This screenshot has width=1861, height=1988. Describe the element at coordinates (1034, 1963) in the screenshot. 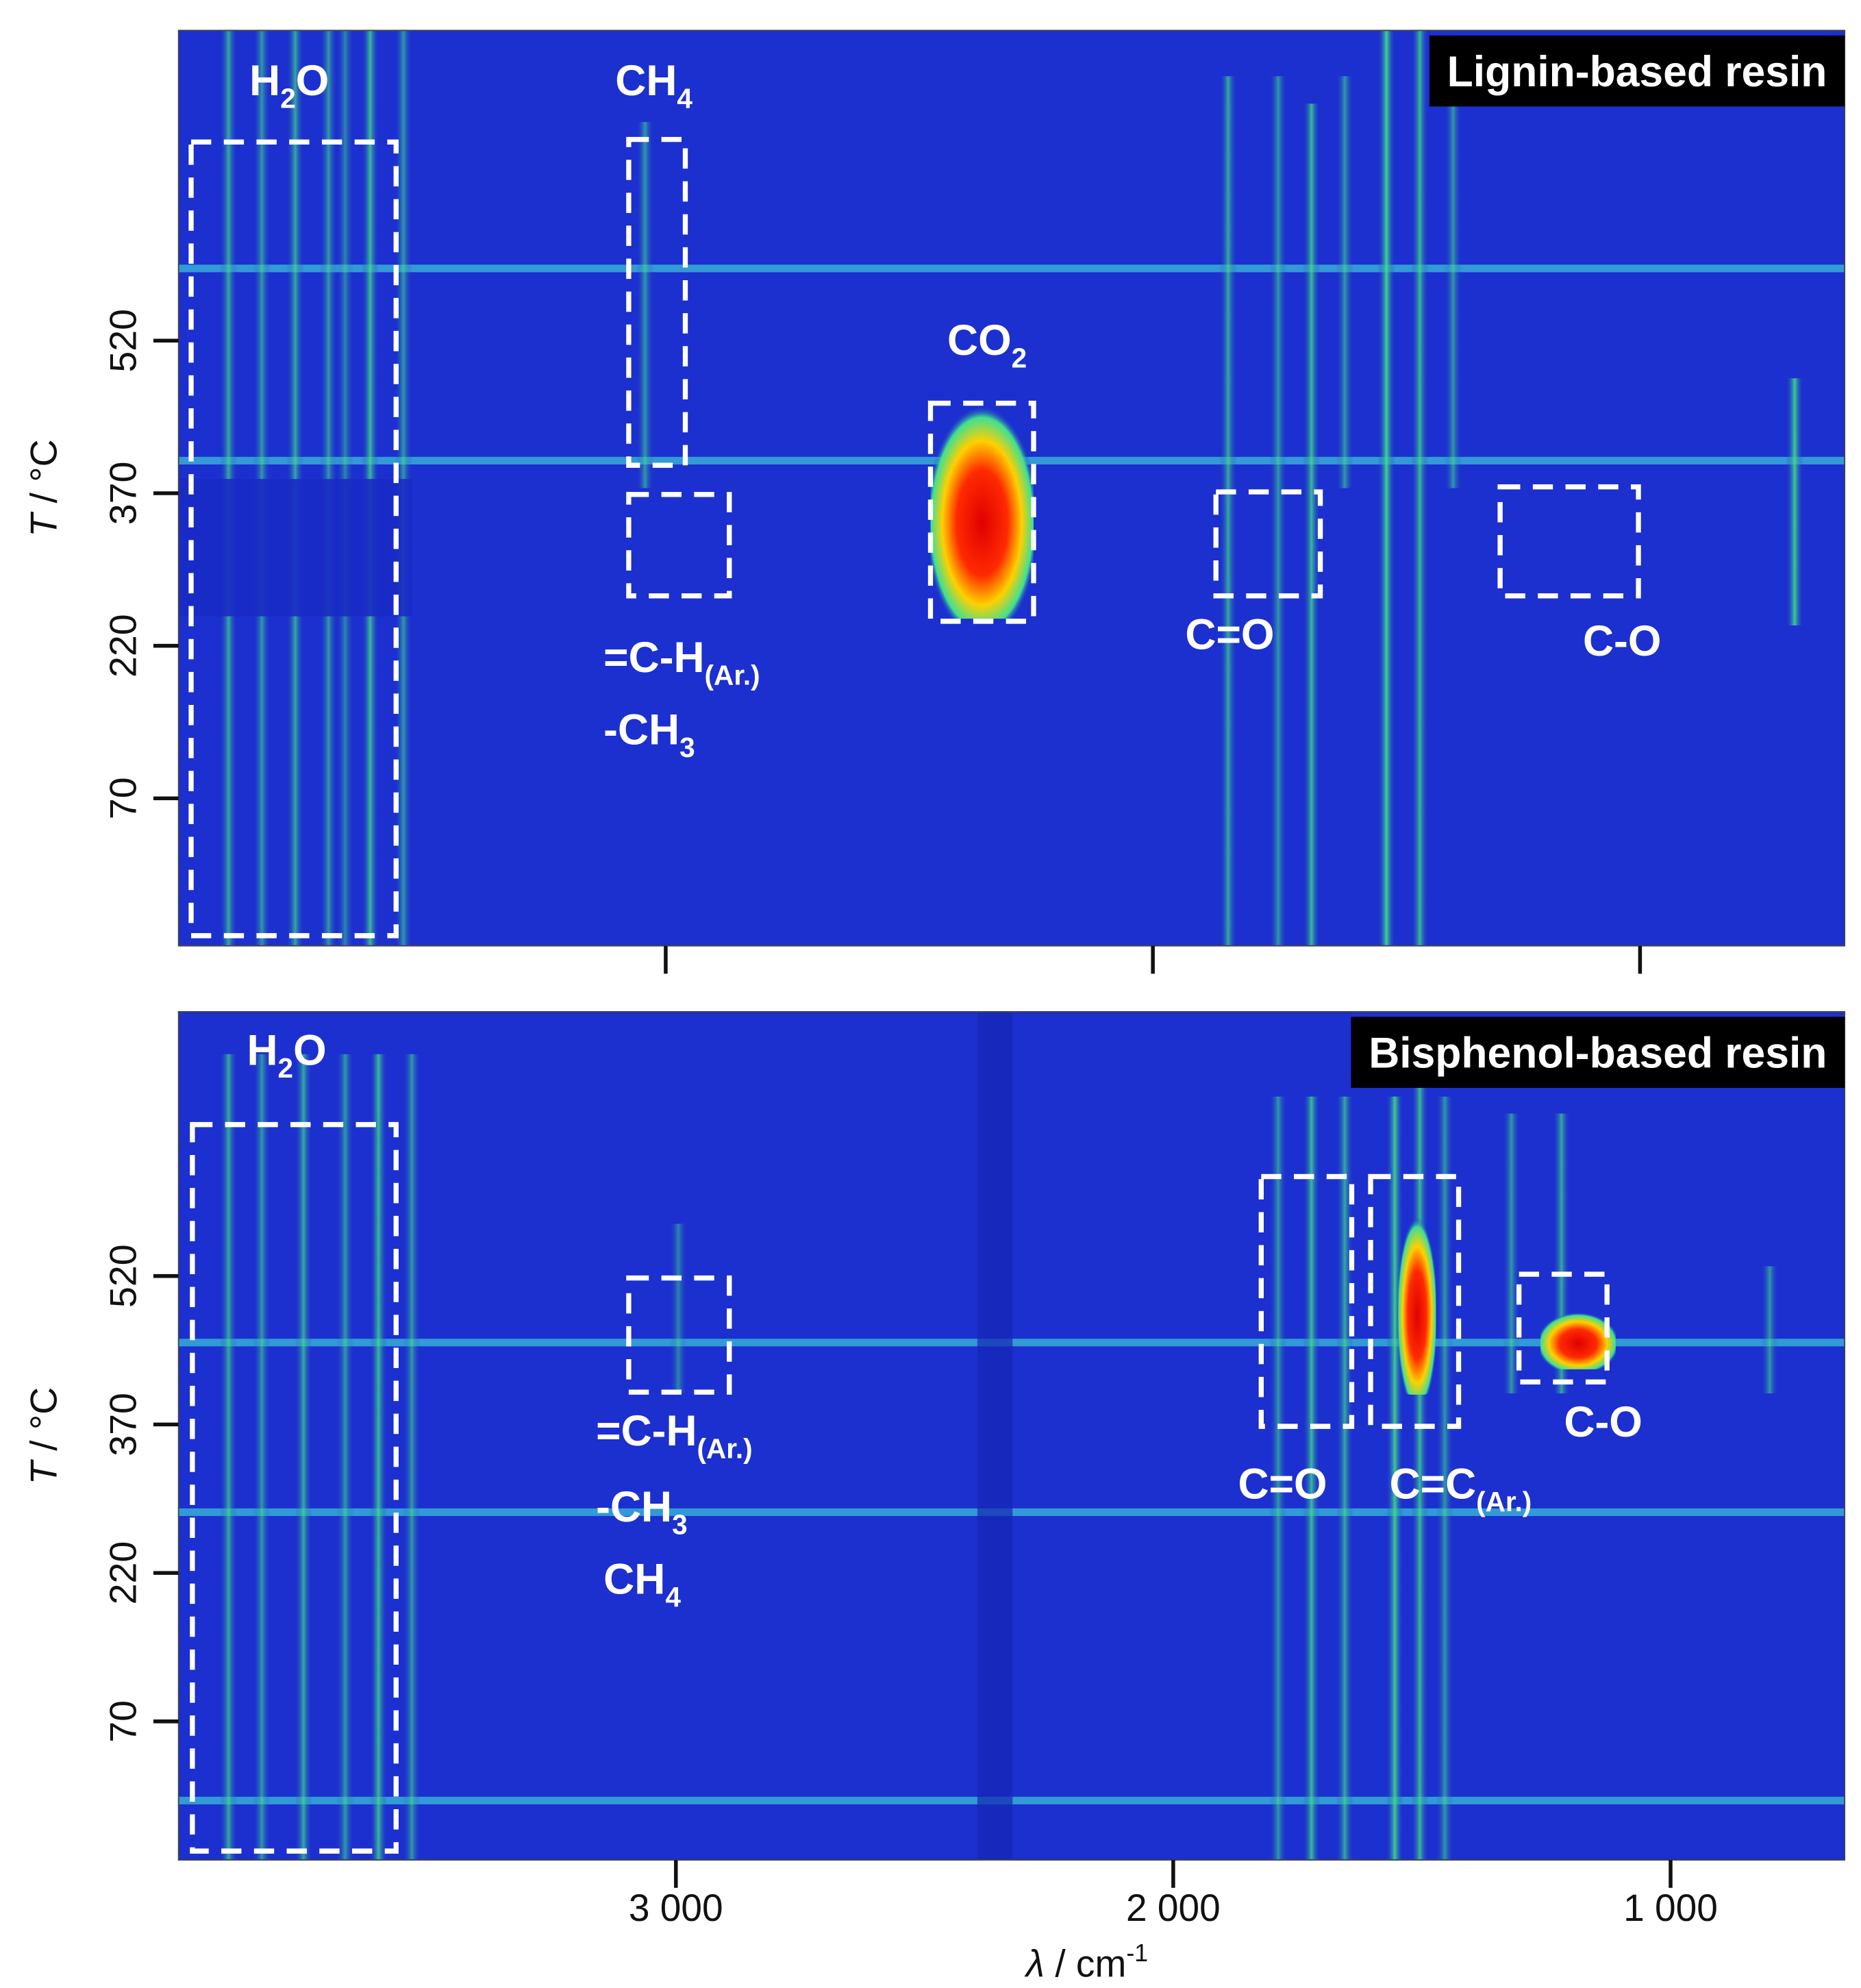

I see `axis-symbol: λ` at that location.